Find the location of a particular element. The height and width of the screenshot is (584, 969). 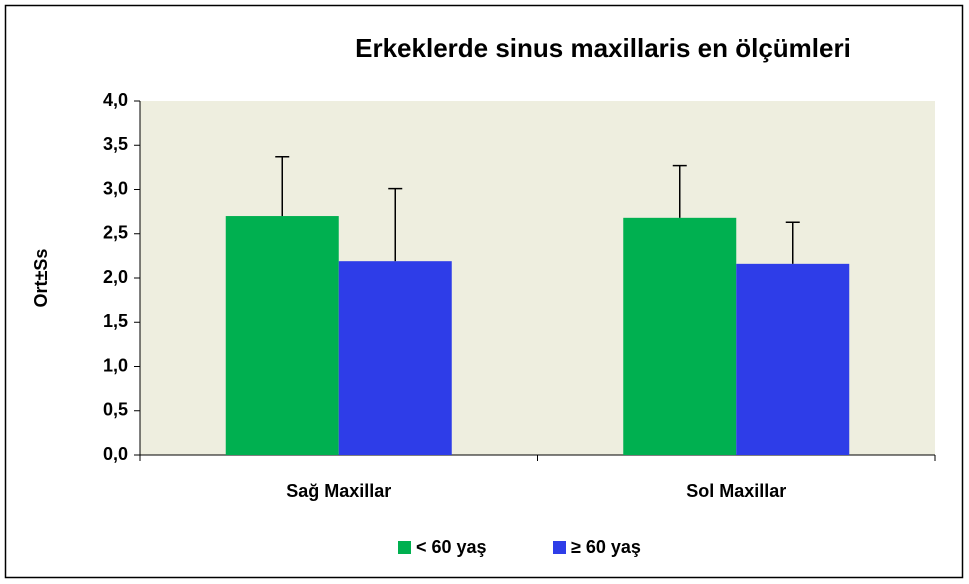

legend-label: ≥ 60 yaş is located at coordinates (606, 547).